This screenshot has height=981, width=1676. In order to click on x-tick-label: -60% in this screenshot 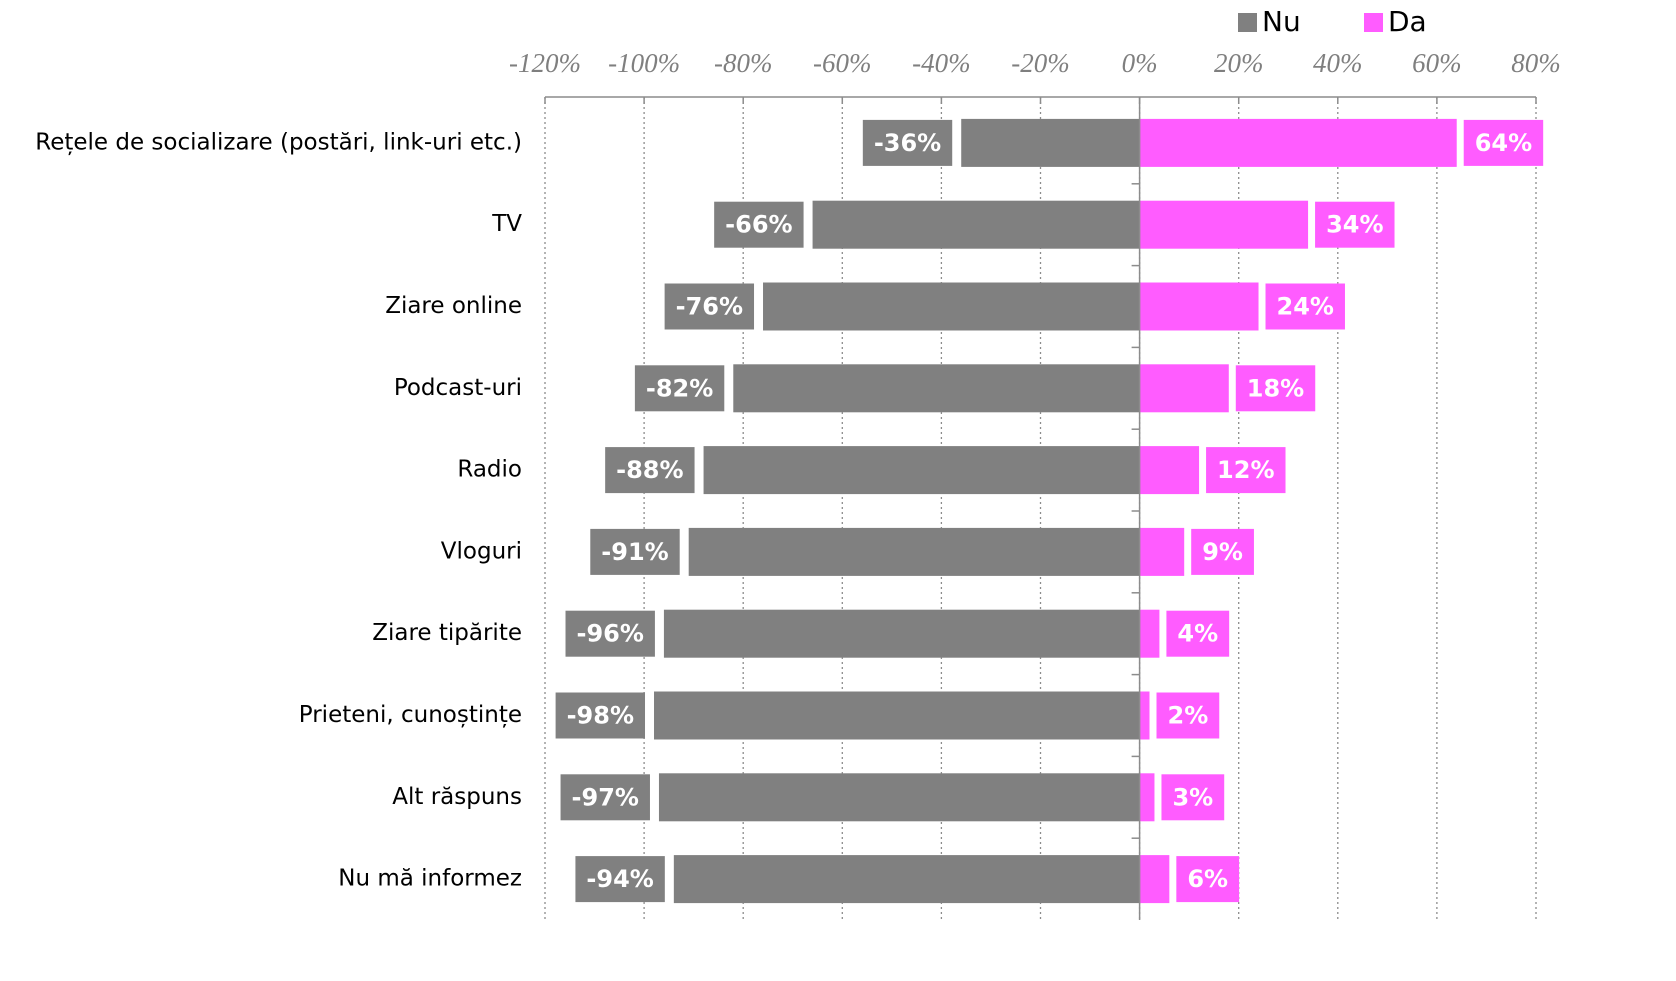, I will do `click(842, 63)`.